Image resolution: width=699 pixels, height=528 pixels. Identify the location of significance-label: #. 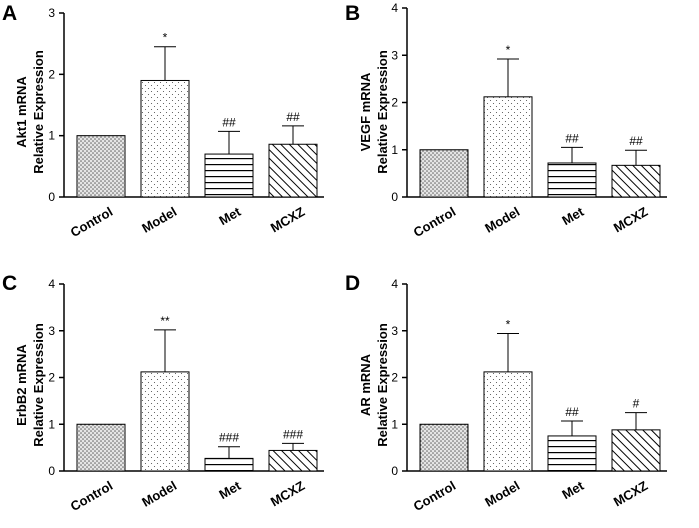
(636, 404).